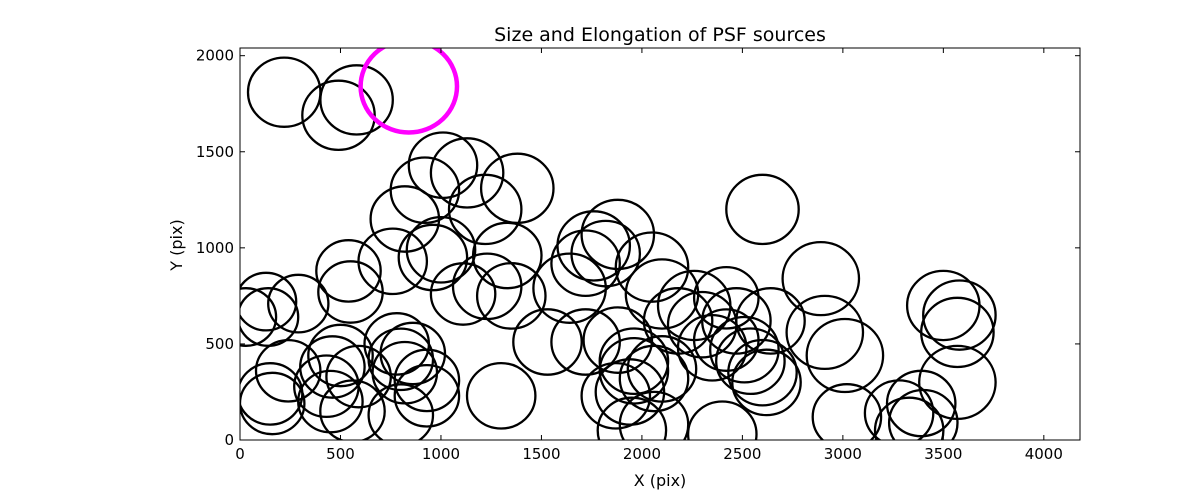 This screenshot has width=1200, height=490. What do you see at coordinates (943, 454) in the screenshot?
I see `x-tick-label: 3500` at bounding box center [943, 454].